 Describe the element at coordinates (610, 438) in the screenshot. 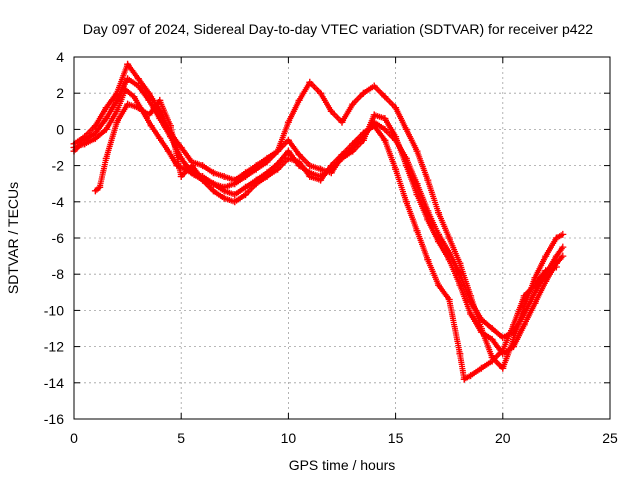

I see `x-tick-label: 25` at that location.